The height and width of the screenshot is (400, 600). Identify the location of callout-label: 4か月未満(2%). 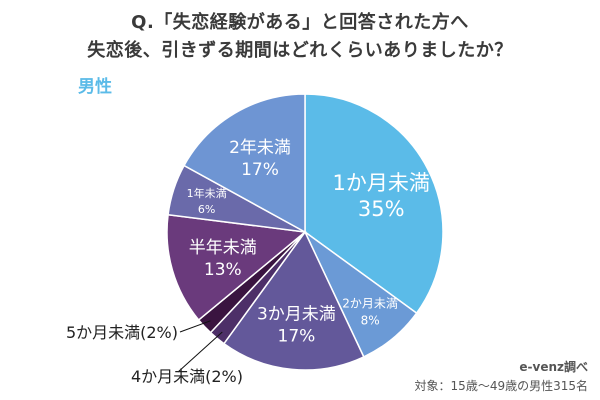
(187, 376).